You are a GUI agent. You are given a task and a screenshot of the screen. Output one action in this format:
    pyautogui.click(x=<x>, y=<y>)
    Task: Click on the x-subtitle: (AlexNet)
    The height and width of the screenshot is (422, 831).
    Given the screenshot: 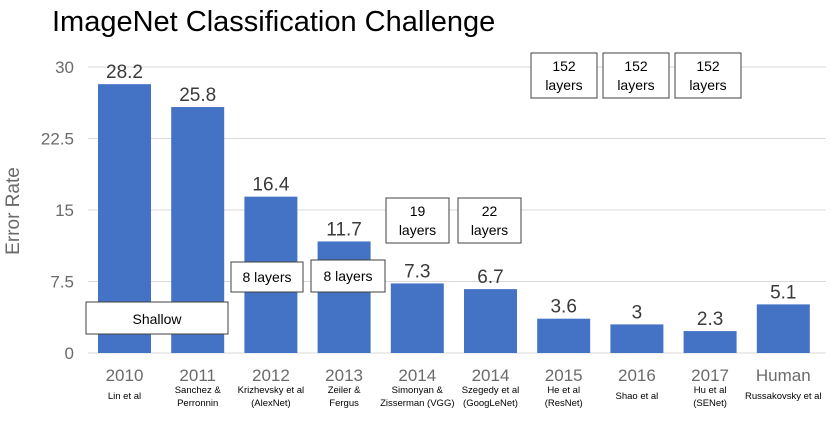 What is the action you would take?
    pyautogui.click(x=271, y=403)
    